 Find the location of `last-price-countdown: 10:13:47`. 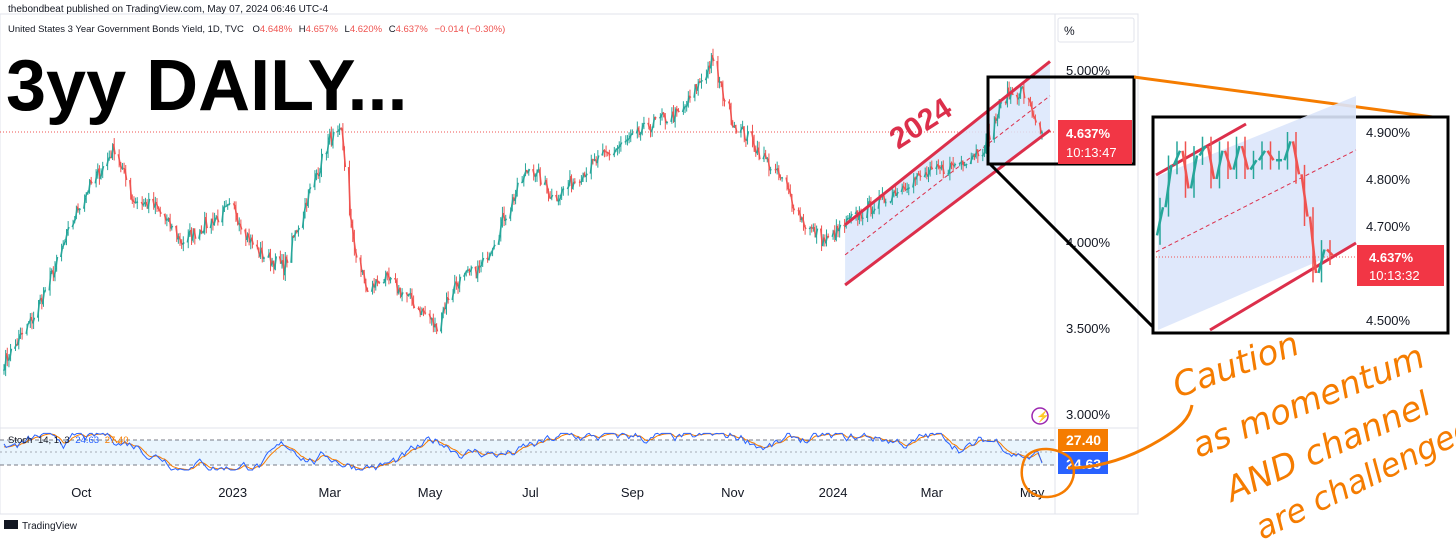

last-price-countdown: 10:13:47 is located at coordinates (1091, 152).